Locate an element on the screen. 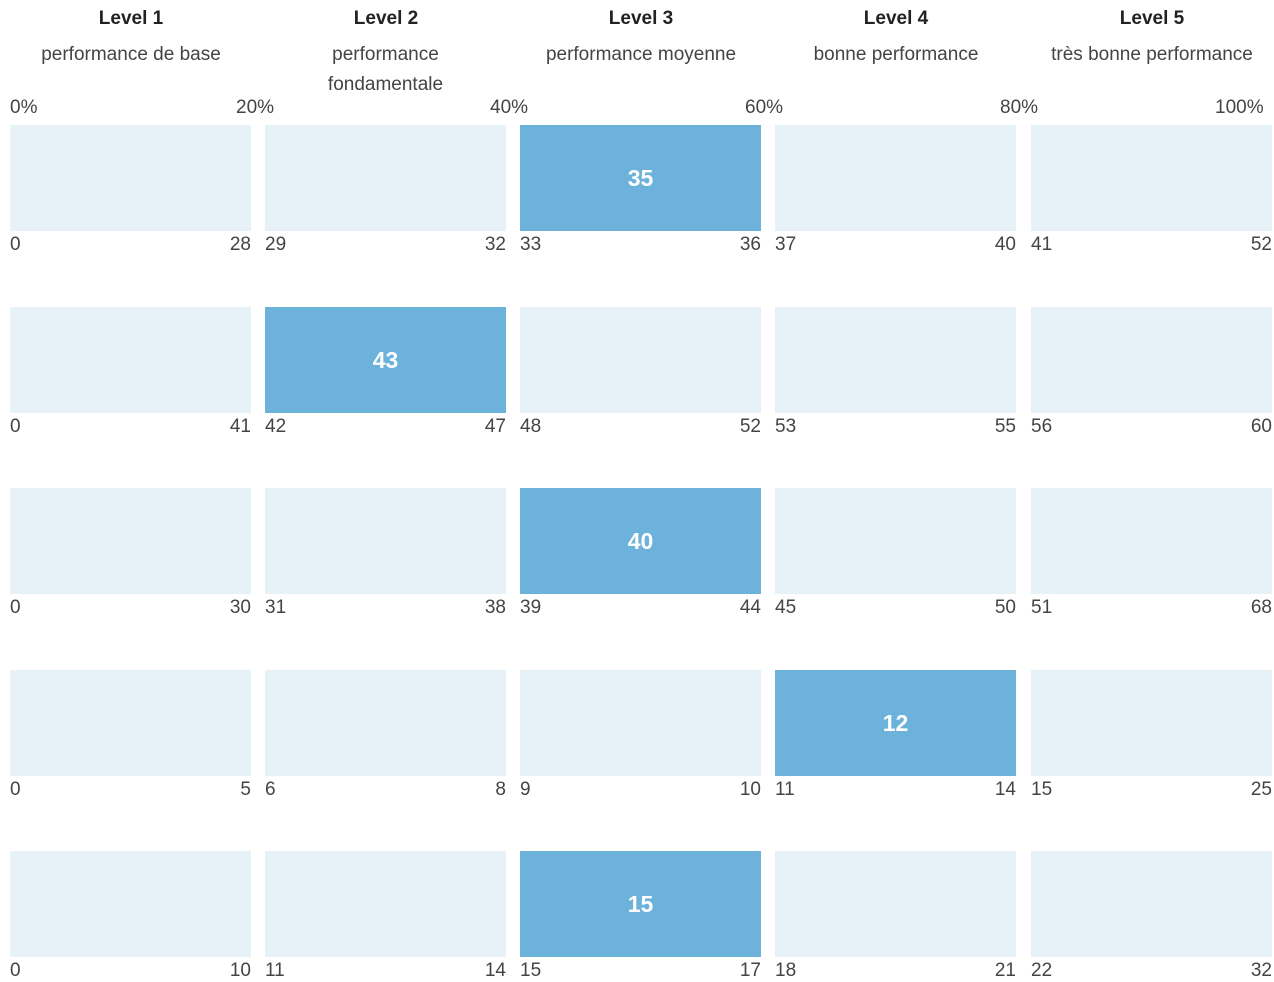 This screenshot has height=982, width=1274. level-description: performance moyenne is located at coordinates (641, 54).